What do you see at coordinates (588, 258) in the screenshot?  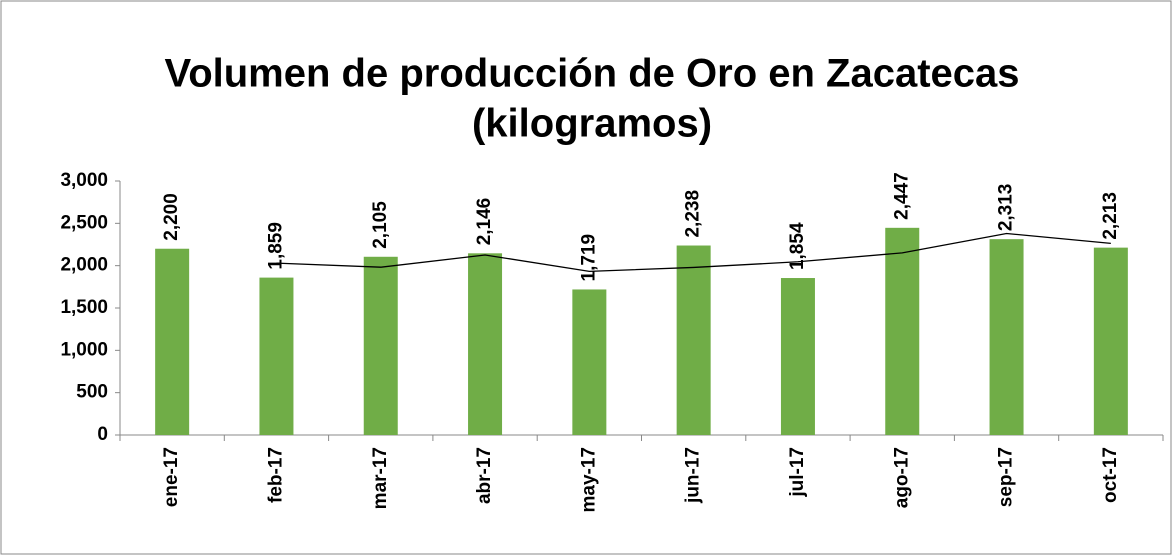 I see `data-label: 1,719` at bounding box center [588, 258].